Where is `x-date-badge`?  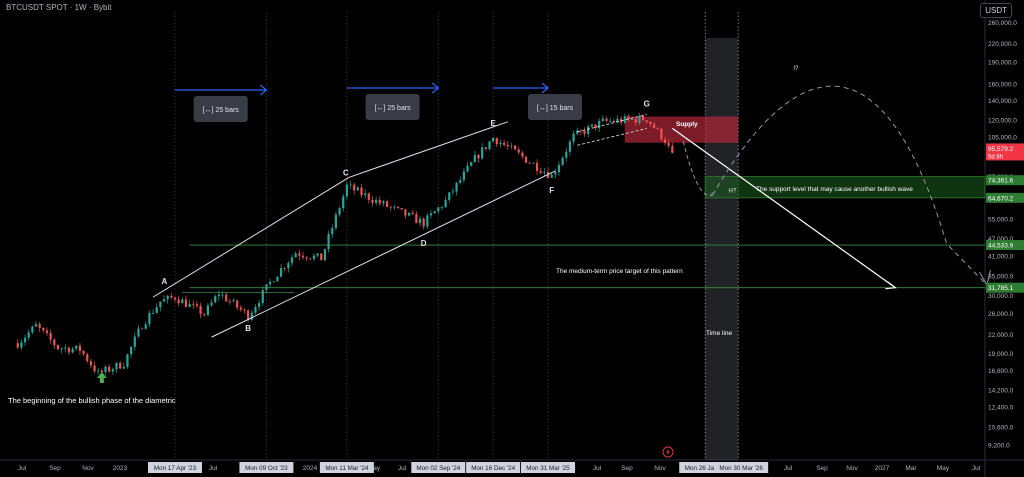
x-date-badge is located at coordinates (741, 467).